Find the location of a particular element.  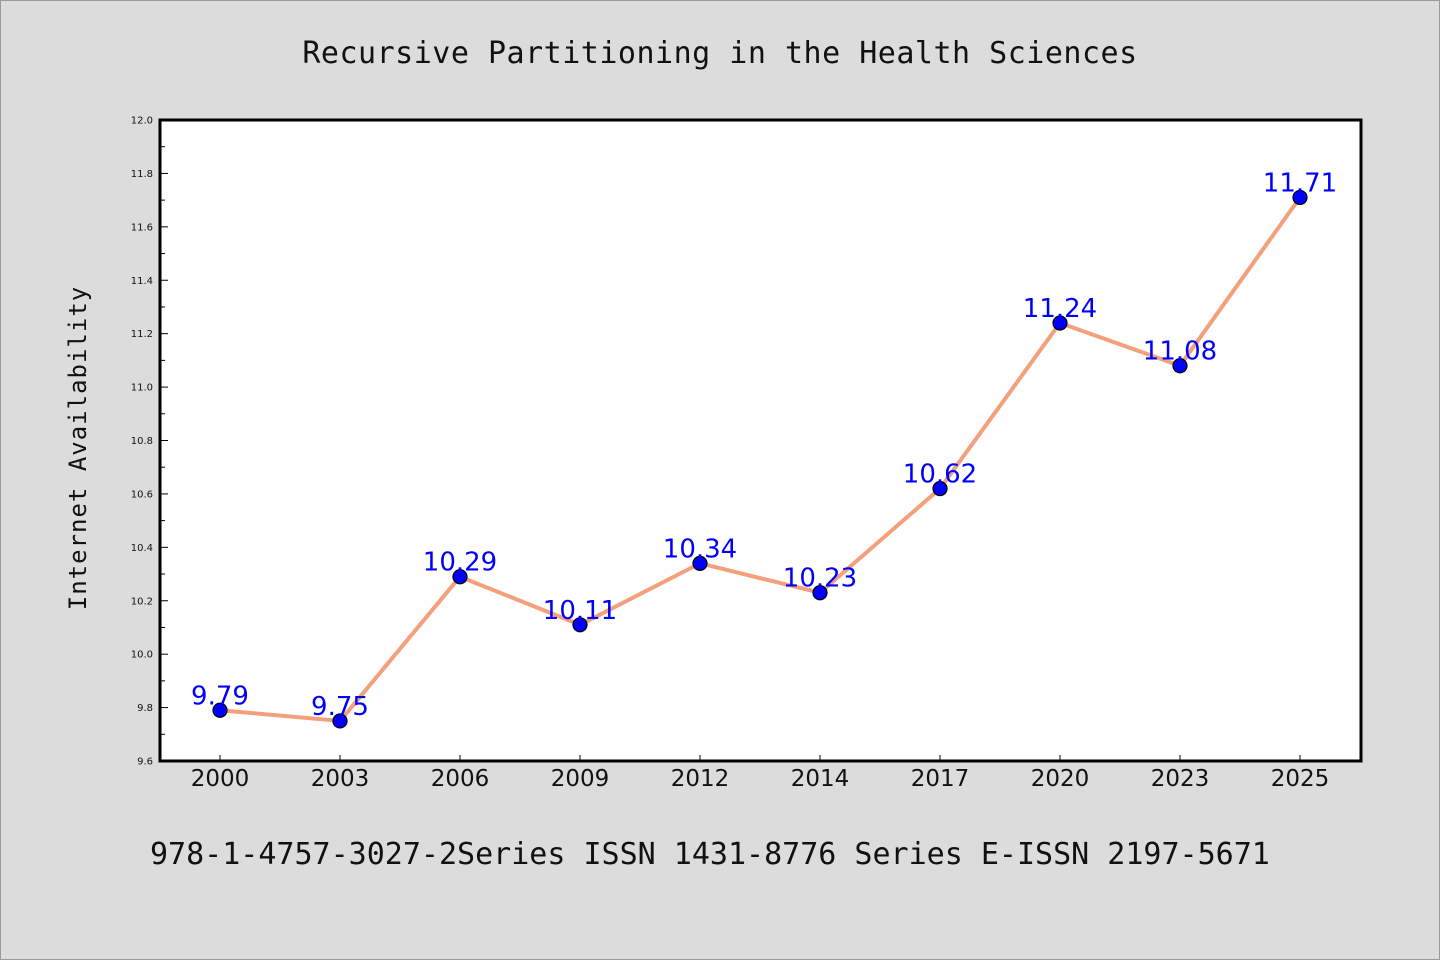

x-tick-label: 2025 is located at coordinates (1300, 779).